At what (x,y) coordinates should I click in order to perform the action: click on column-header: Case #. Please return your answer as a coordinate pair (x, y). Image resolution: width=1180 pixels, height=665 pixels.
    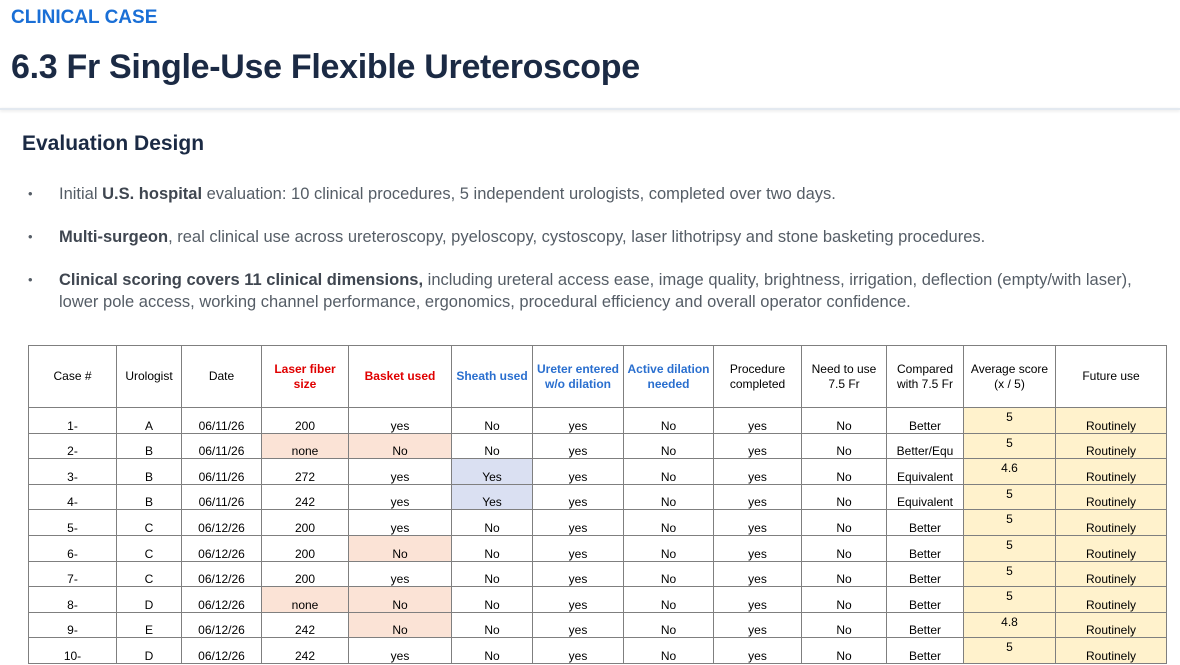
    Looking at the image, I should click on (72, 376).